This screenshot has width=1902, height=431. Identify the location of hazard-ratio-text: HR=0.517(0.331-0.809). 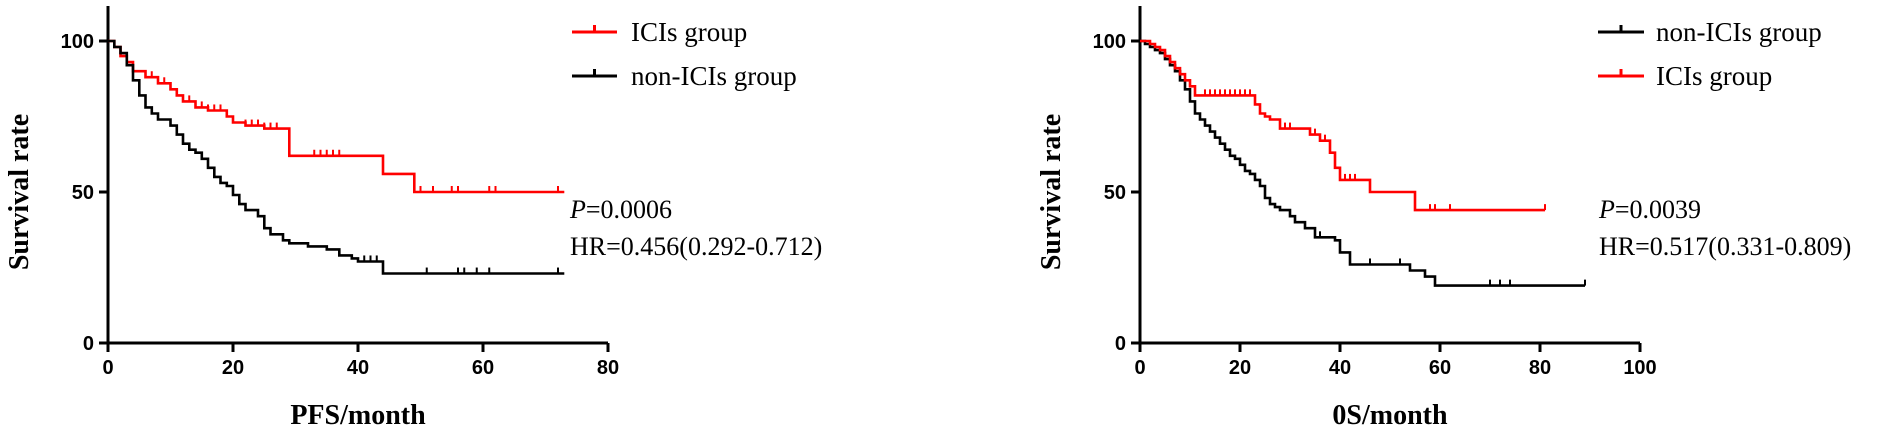
(1725, 246).